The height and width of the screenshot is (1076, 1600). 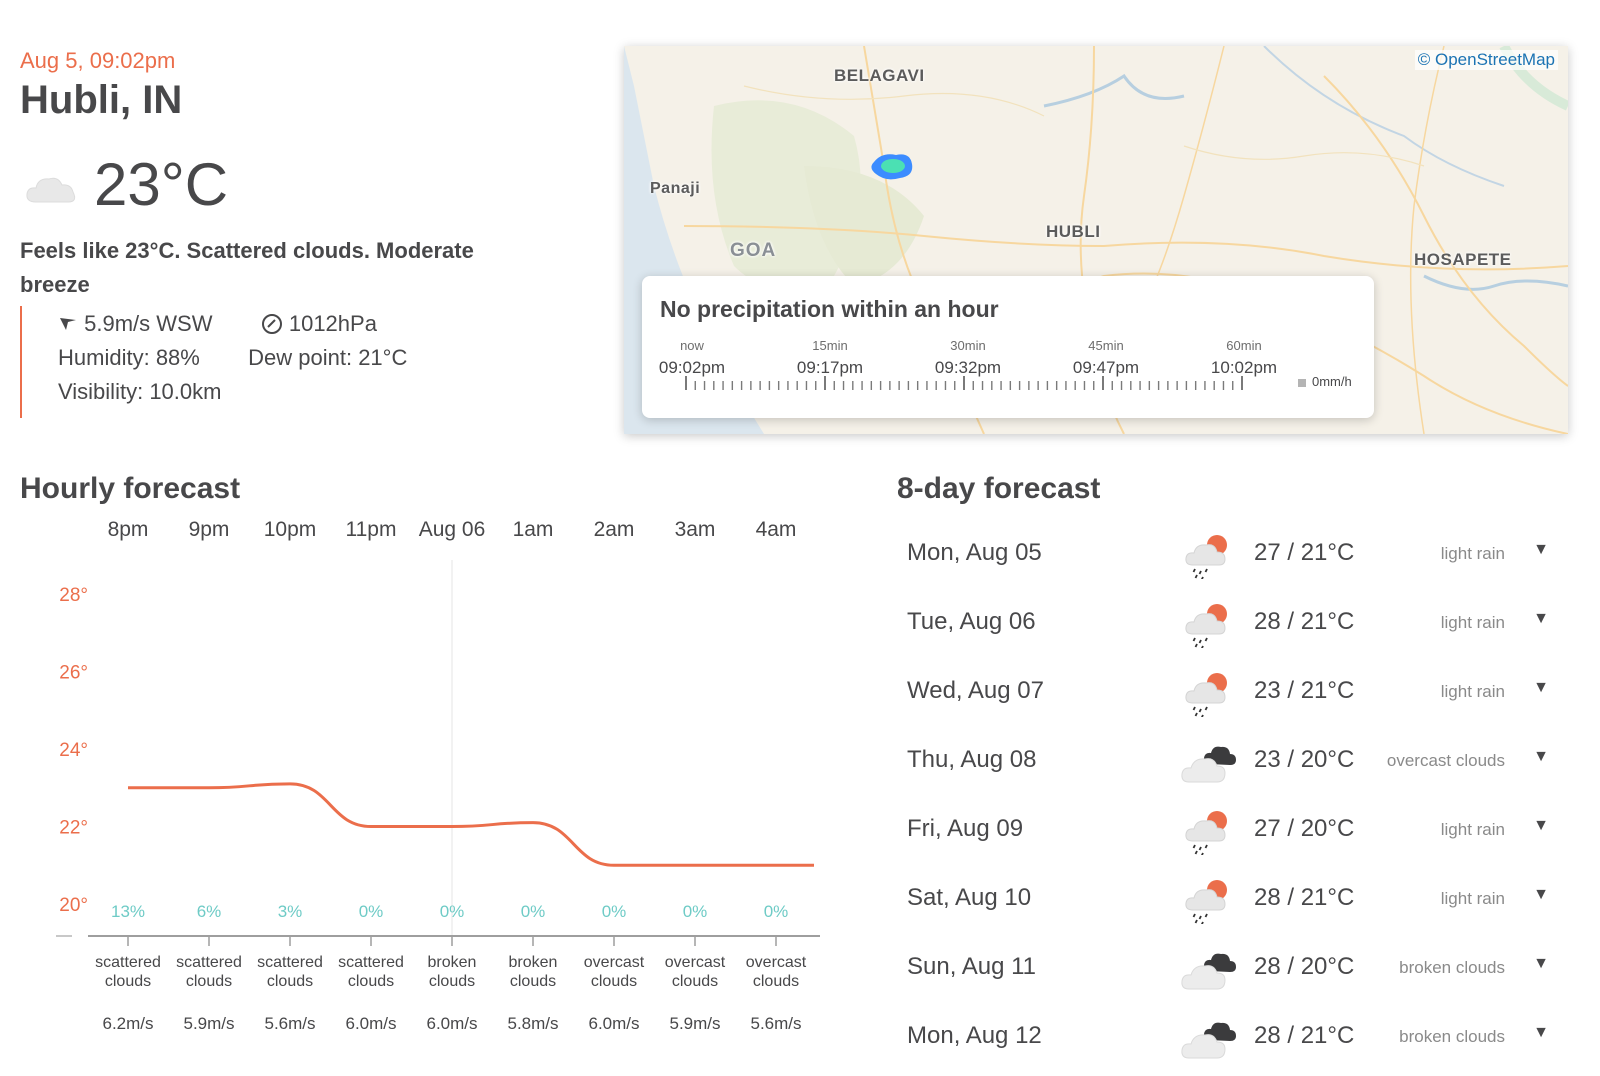 I want to click on pressure-icon, so click(x=271, y=324).